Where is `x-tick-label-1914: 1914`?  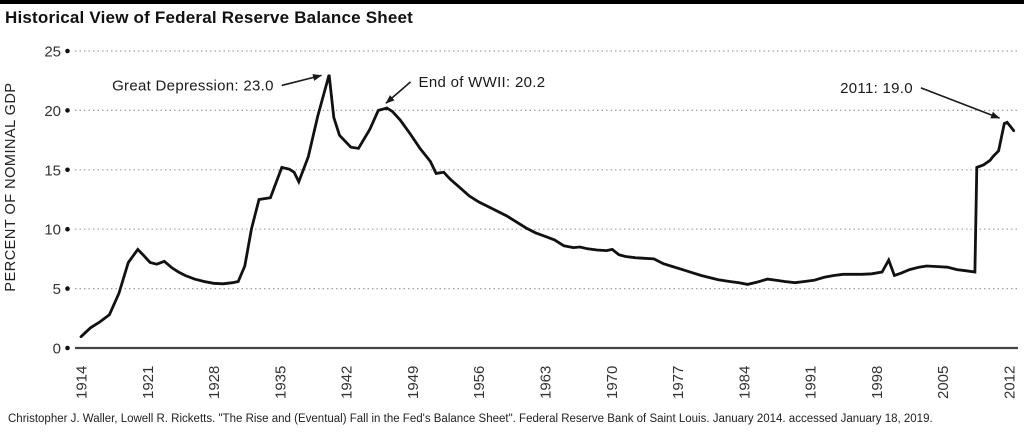 x-tick-label-1914: 1914 is located at coordinates (82, 382).